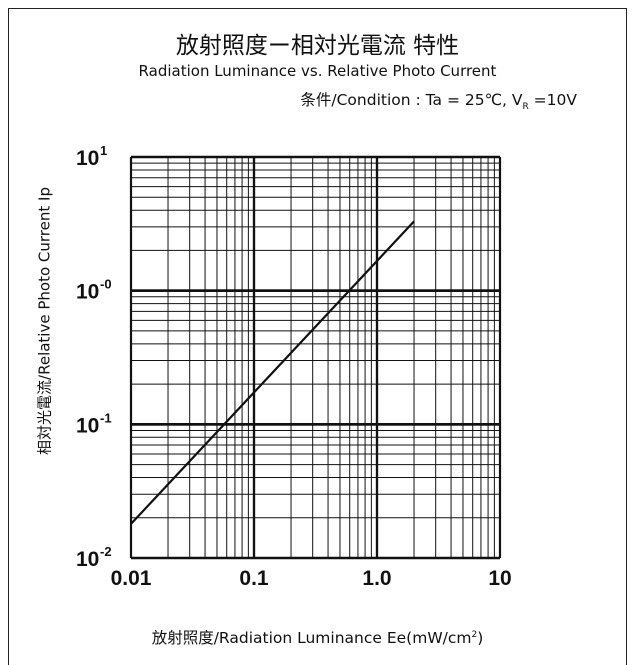 The image size is (635, 665). Describe the element at coordinates (552, 100) in the screenshot. I see `condition-suffix: =10V` at that location.